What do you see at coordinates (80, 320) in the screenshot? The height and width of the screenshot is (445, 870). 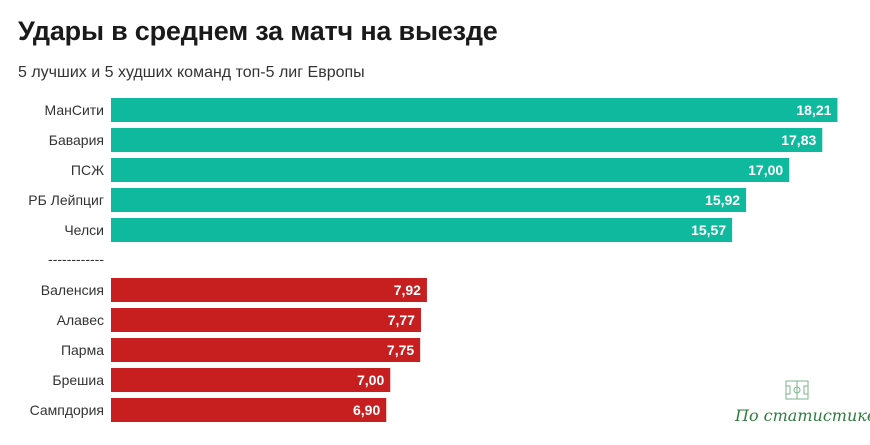 I see `category-label: Алавес` at bounding box center [80, 320].